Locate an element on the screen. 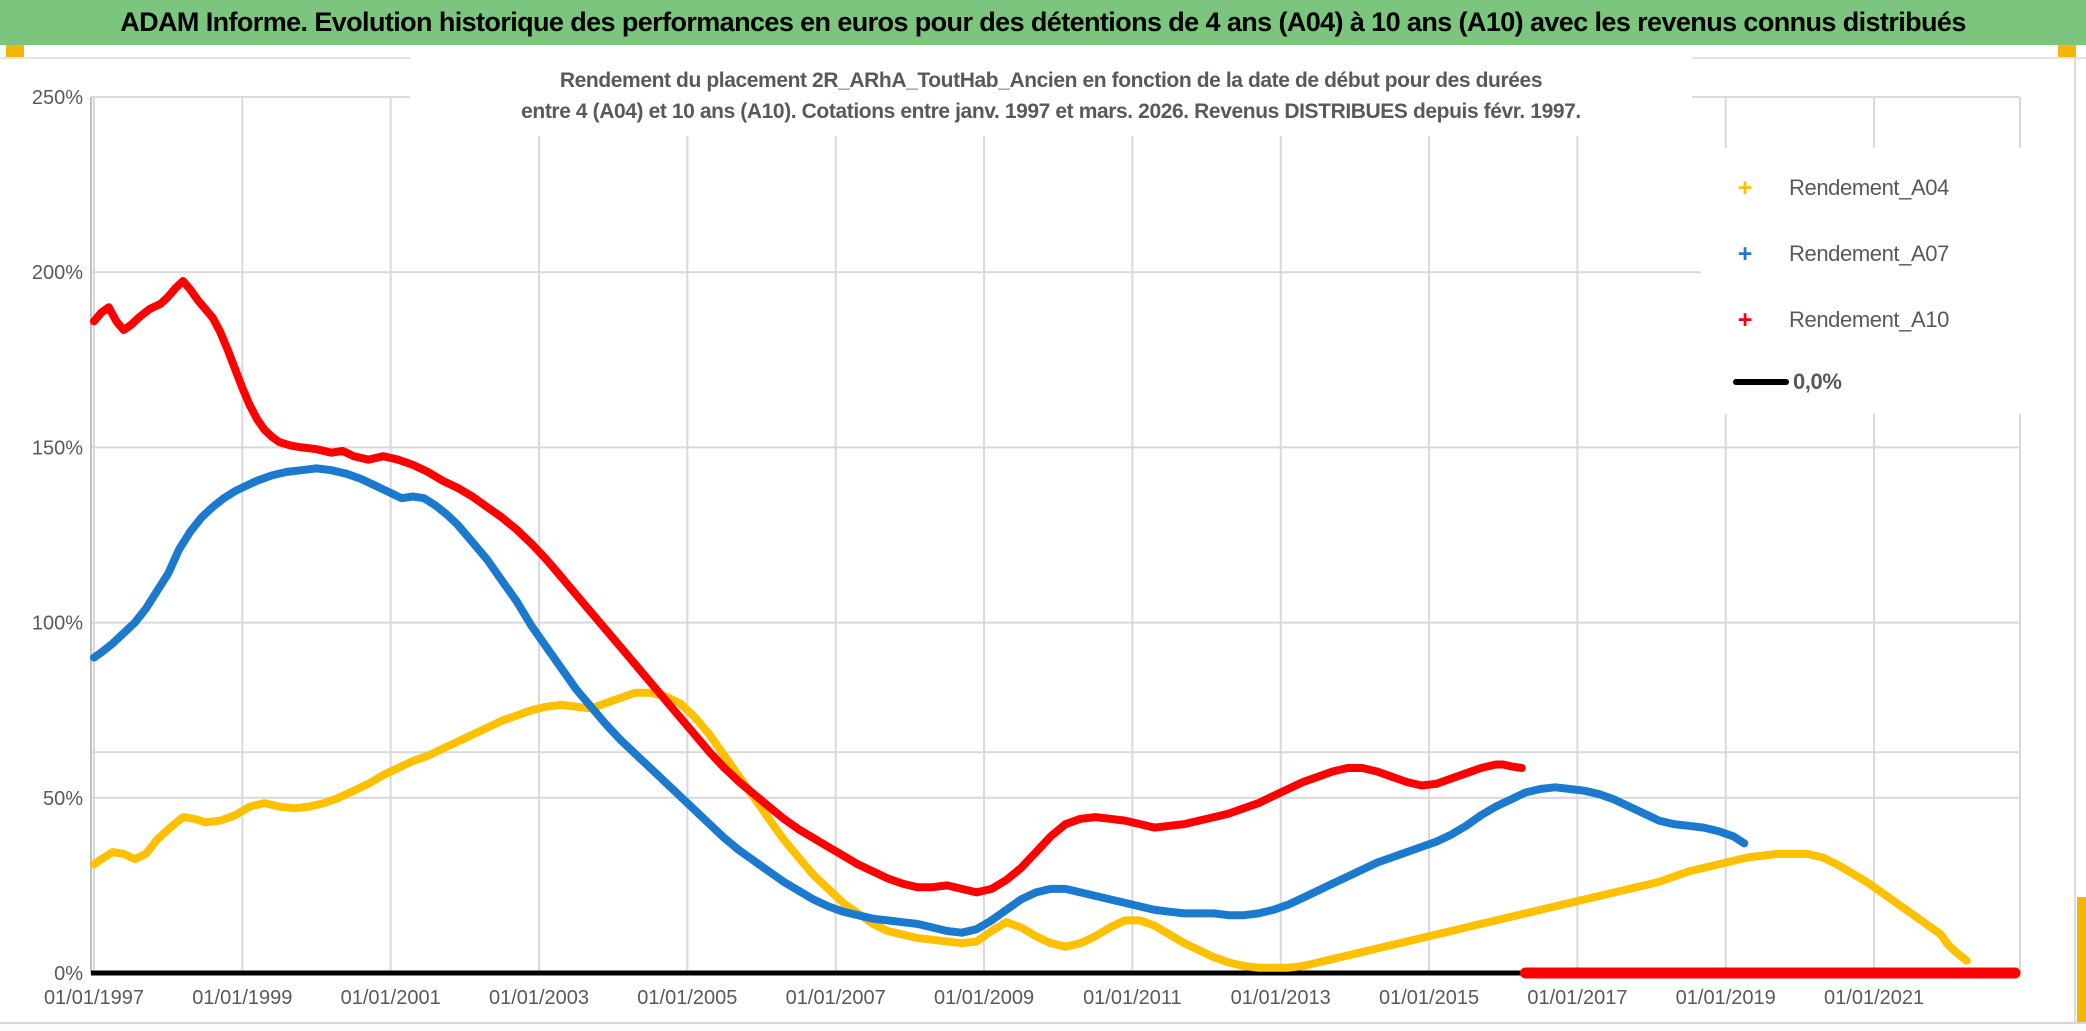 The height and width of the screenshot is (1031, 2086). chart-area-border-bottom is located at coordinates (1043, 1023).